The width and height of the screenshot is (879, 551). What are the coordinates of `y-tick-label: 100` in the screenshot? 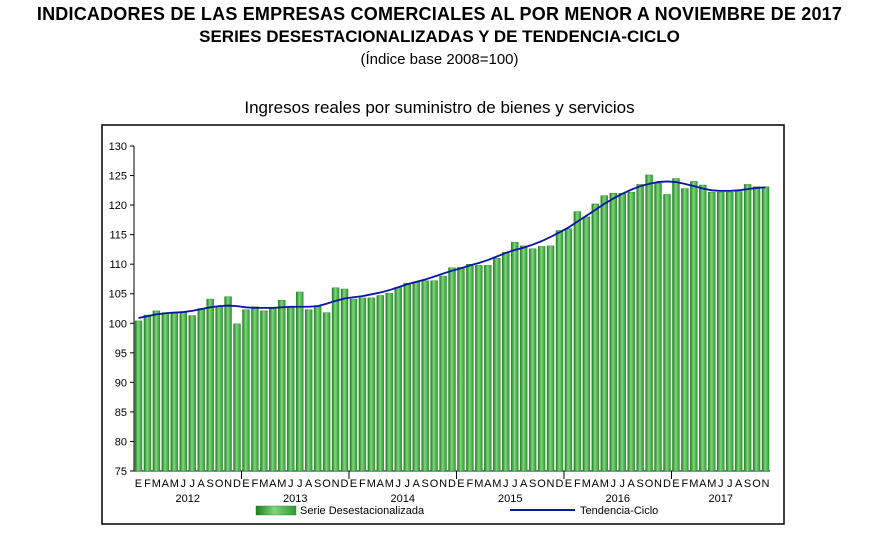 It's located at (118, 324).